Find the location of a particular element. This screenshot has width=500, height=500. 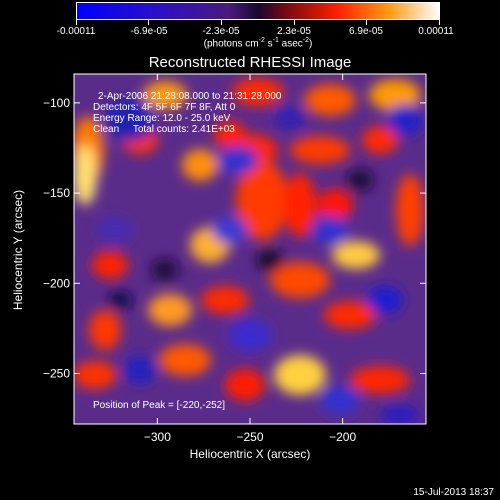

colorbar-tick-label: 0.00011 is located at coordinates (436, 31).